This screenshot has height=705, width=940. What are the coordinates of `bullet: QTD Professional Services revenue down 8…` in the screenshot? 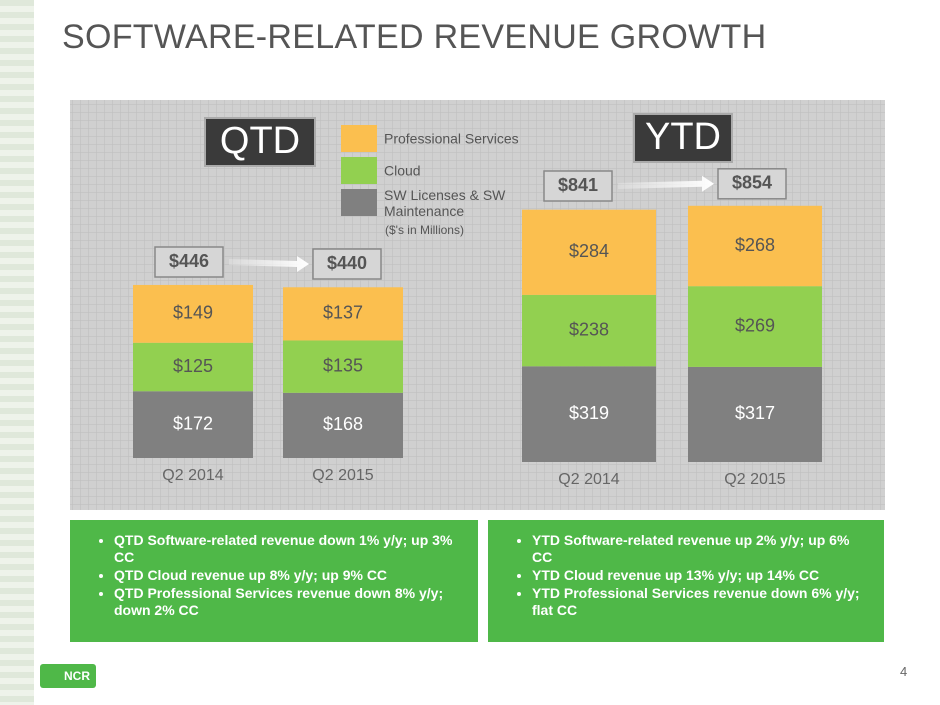 It's located at (286, 602).